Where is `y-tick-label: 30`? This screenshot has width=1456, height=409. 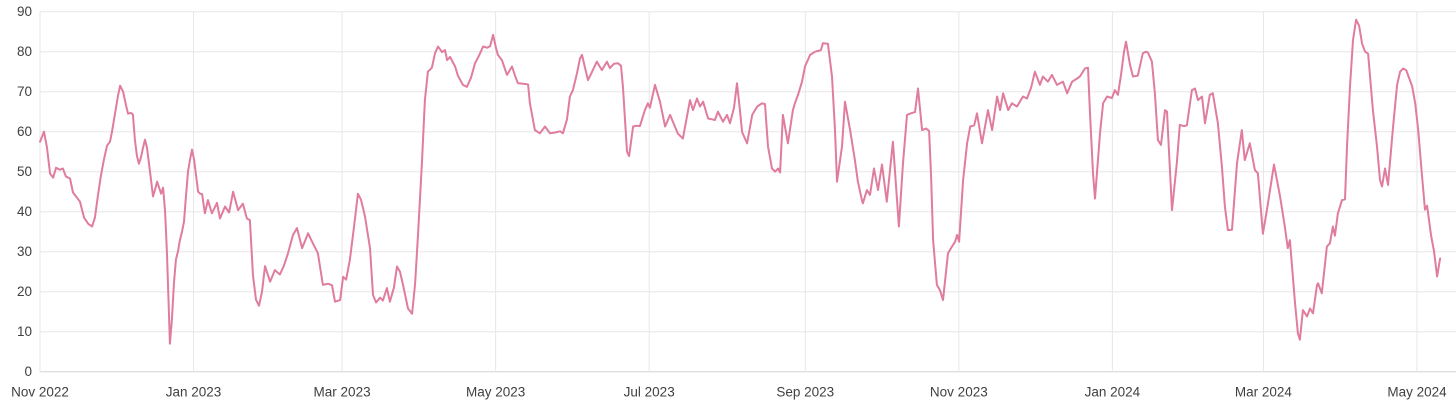 y-tick-label: 30 is located at coordinates (24, 251).